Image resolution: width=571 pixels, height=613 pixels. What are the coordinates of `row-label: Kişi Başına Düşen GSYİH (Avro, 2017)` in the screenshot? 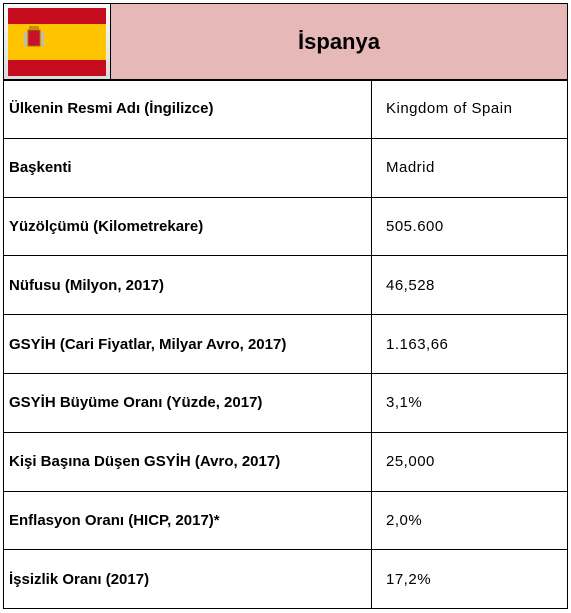 It's located at (187, 461).